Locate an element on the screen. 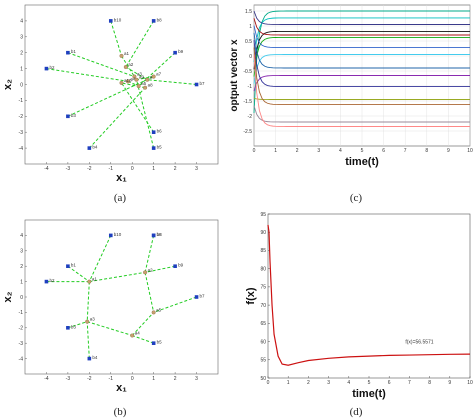 This screenshot has height=418, width=474. caption-a: (a) is located at coordinates (120, 198).